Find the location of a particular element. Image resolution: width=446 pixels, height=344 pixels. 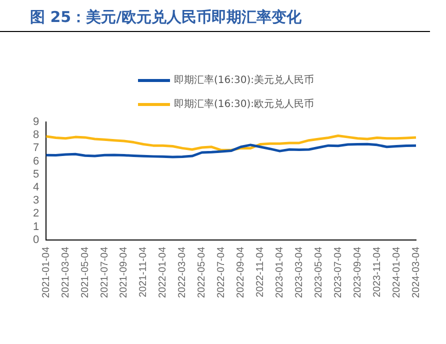

x-tick-label: 2023-11-04 is located at coordinates (377, 272).